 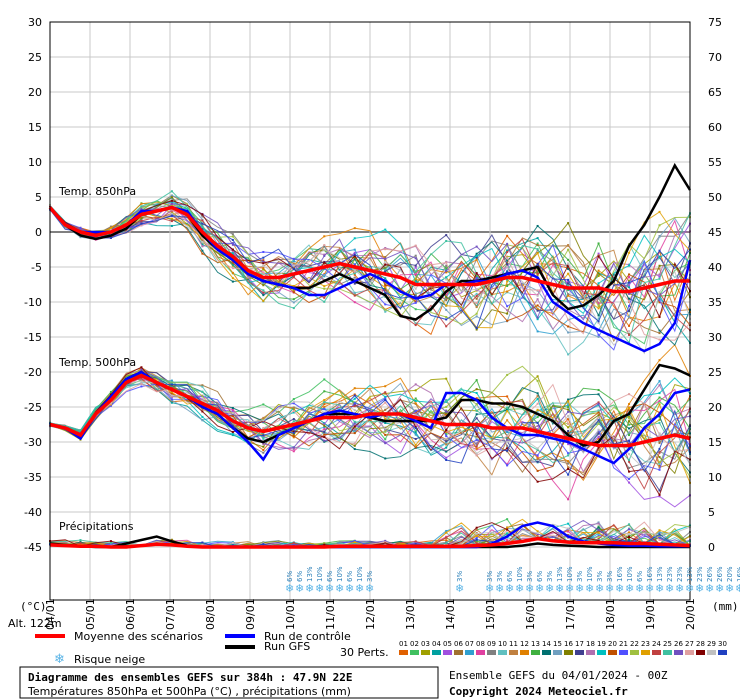 I want to click on pert-number: 21, so click(x=623, y=644).